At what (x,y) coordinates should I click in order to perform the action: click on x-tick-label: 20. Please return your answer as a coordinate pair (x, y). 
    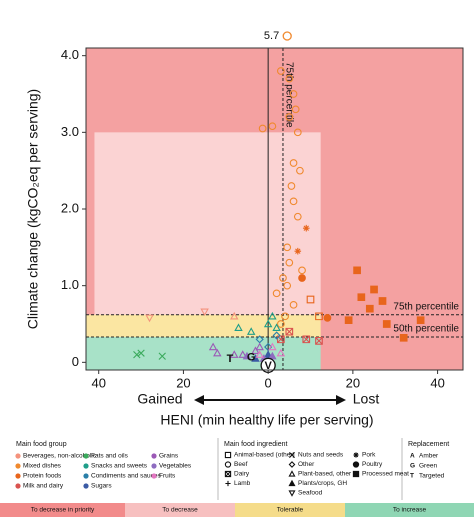
    Looking at the image, I should click on (183, 382).